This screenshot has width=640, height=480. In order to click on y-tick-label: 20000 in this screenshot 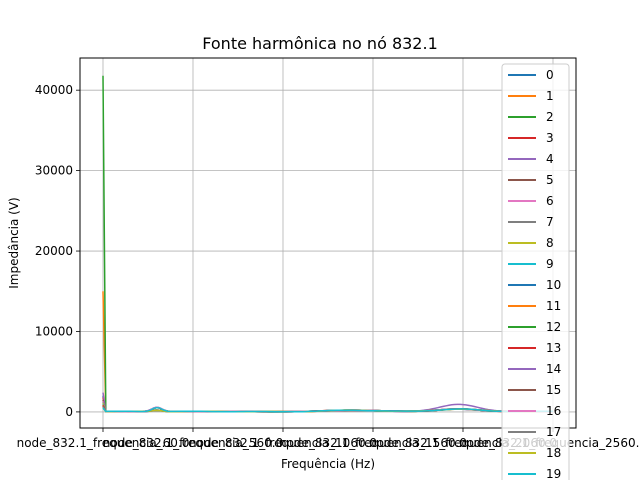, I will do `click(54, 251)`.